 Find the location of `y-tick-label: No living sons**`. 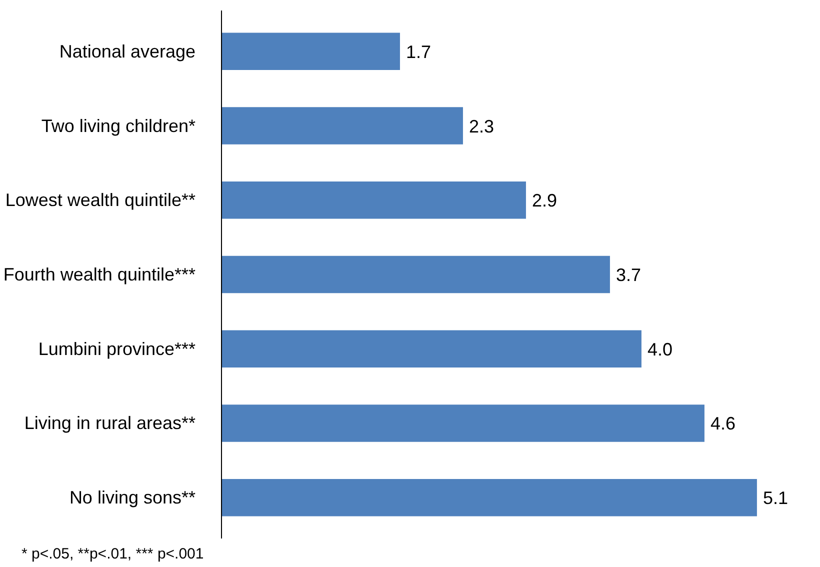

y-tick-label: No living sons** is located at coordinates (132, 498).